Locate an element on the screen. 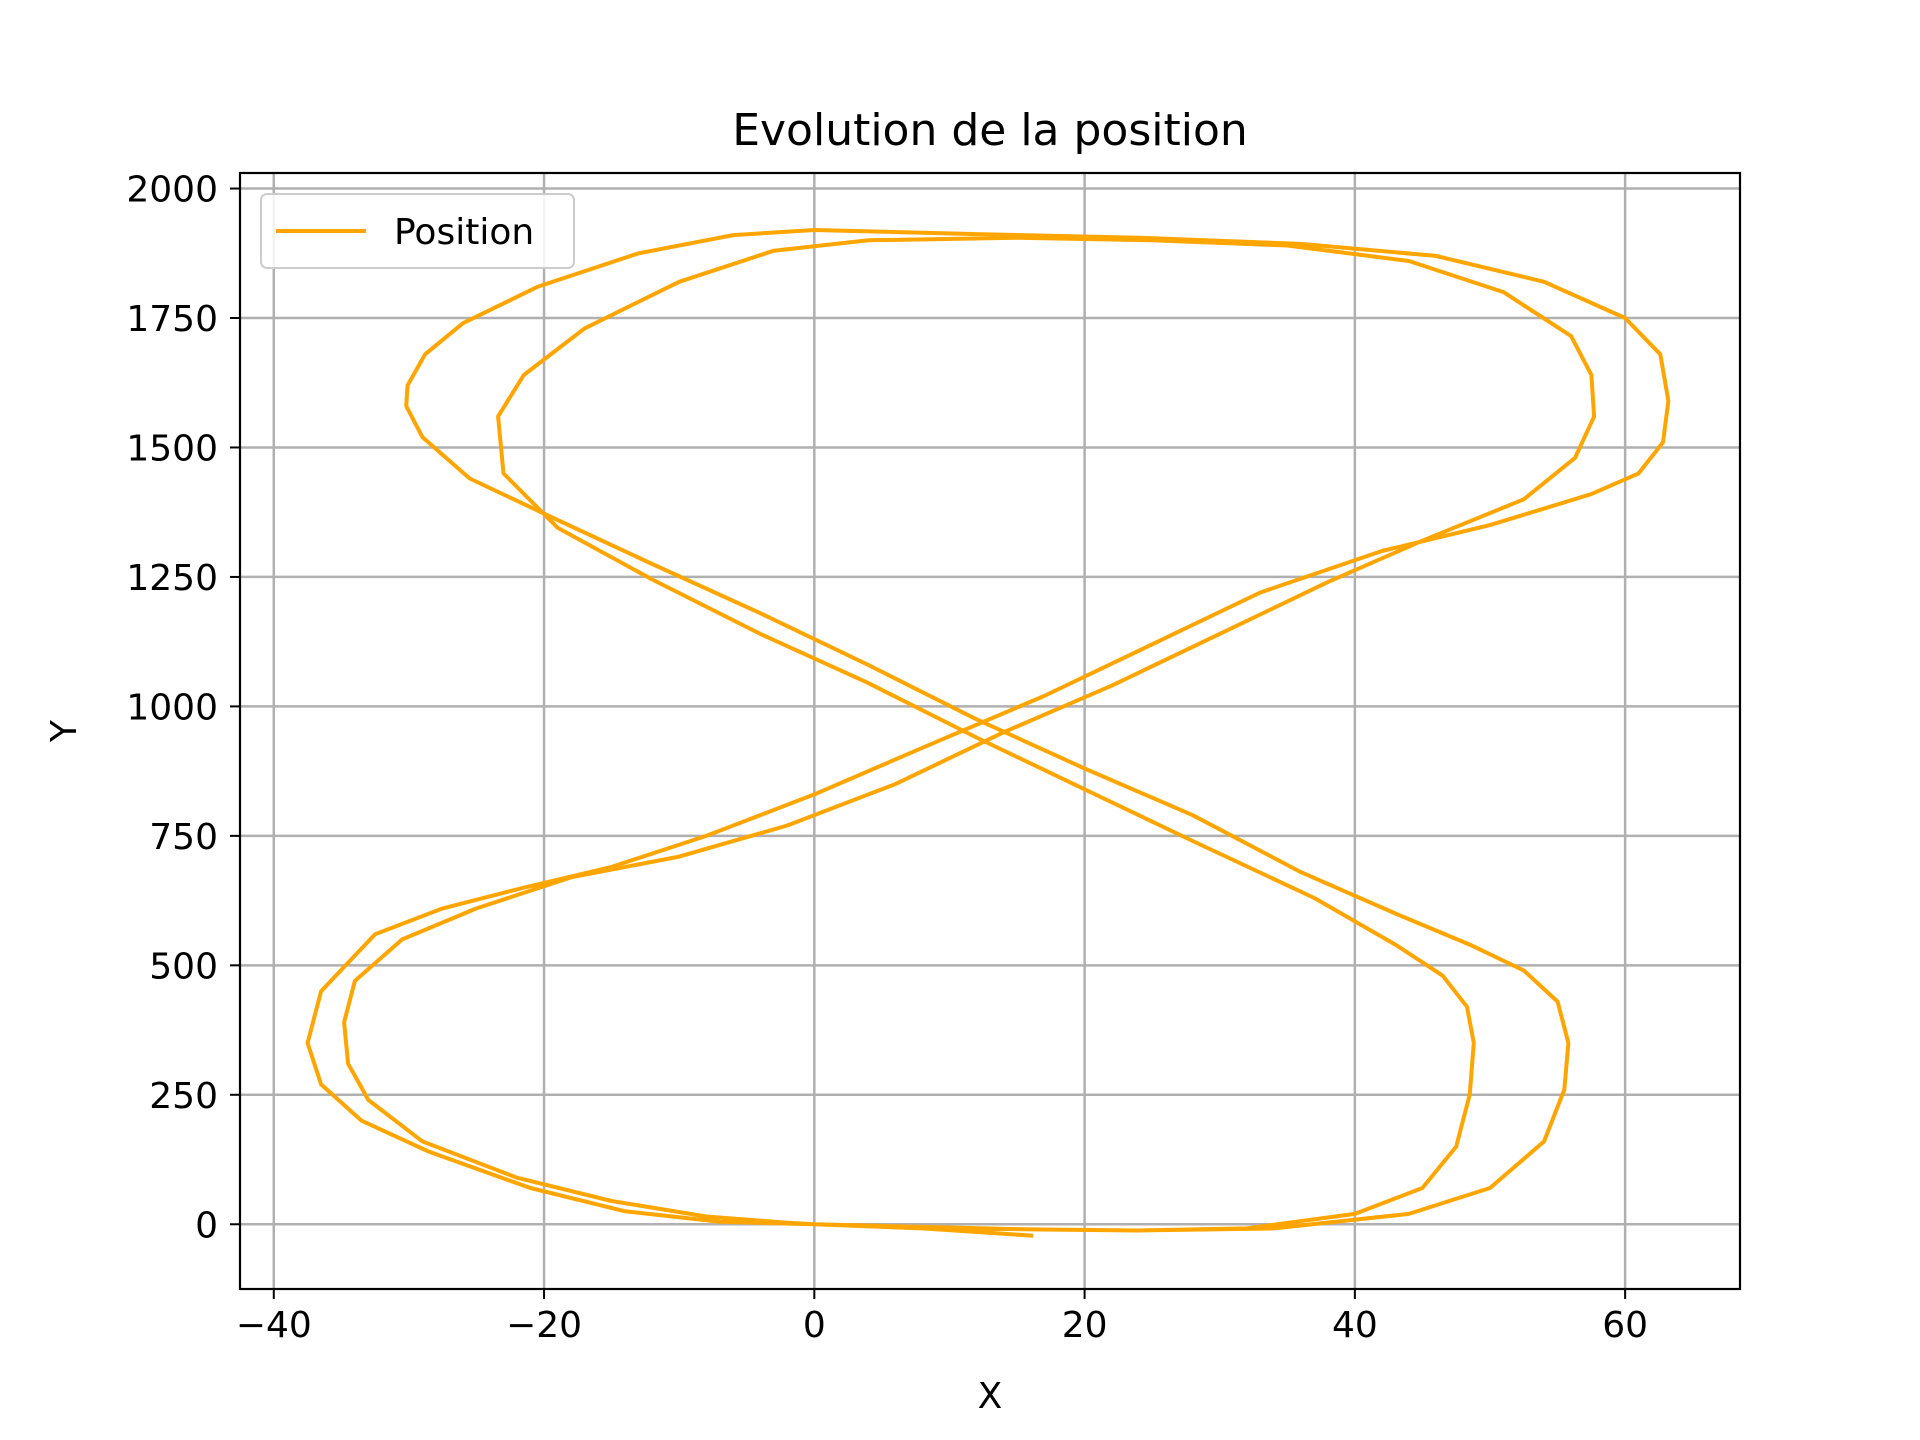  legend: Position is located at coordinates (417, 231).